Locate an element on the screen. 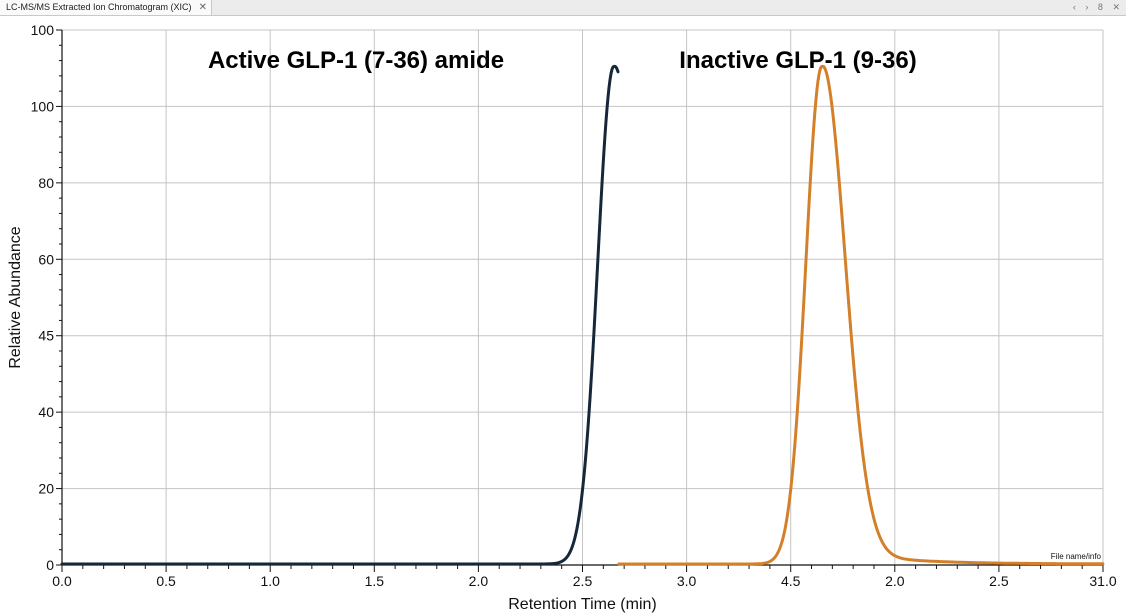  window-controls: ‹ › 8 ✕ is located at coordinates (1093, 7).